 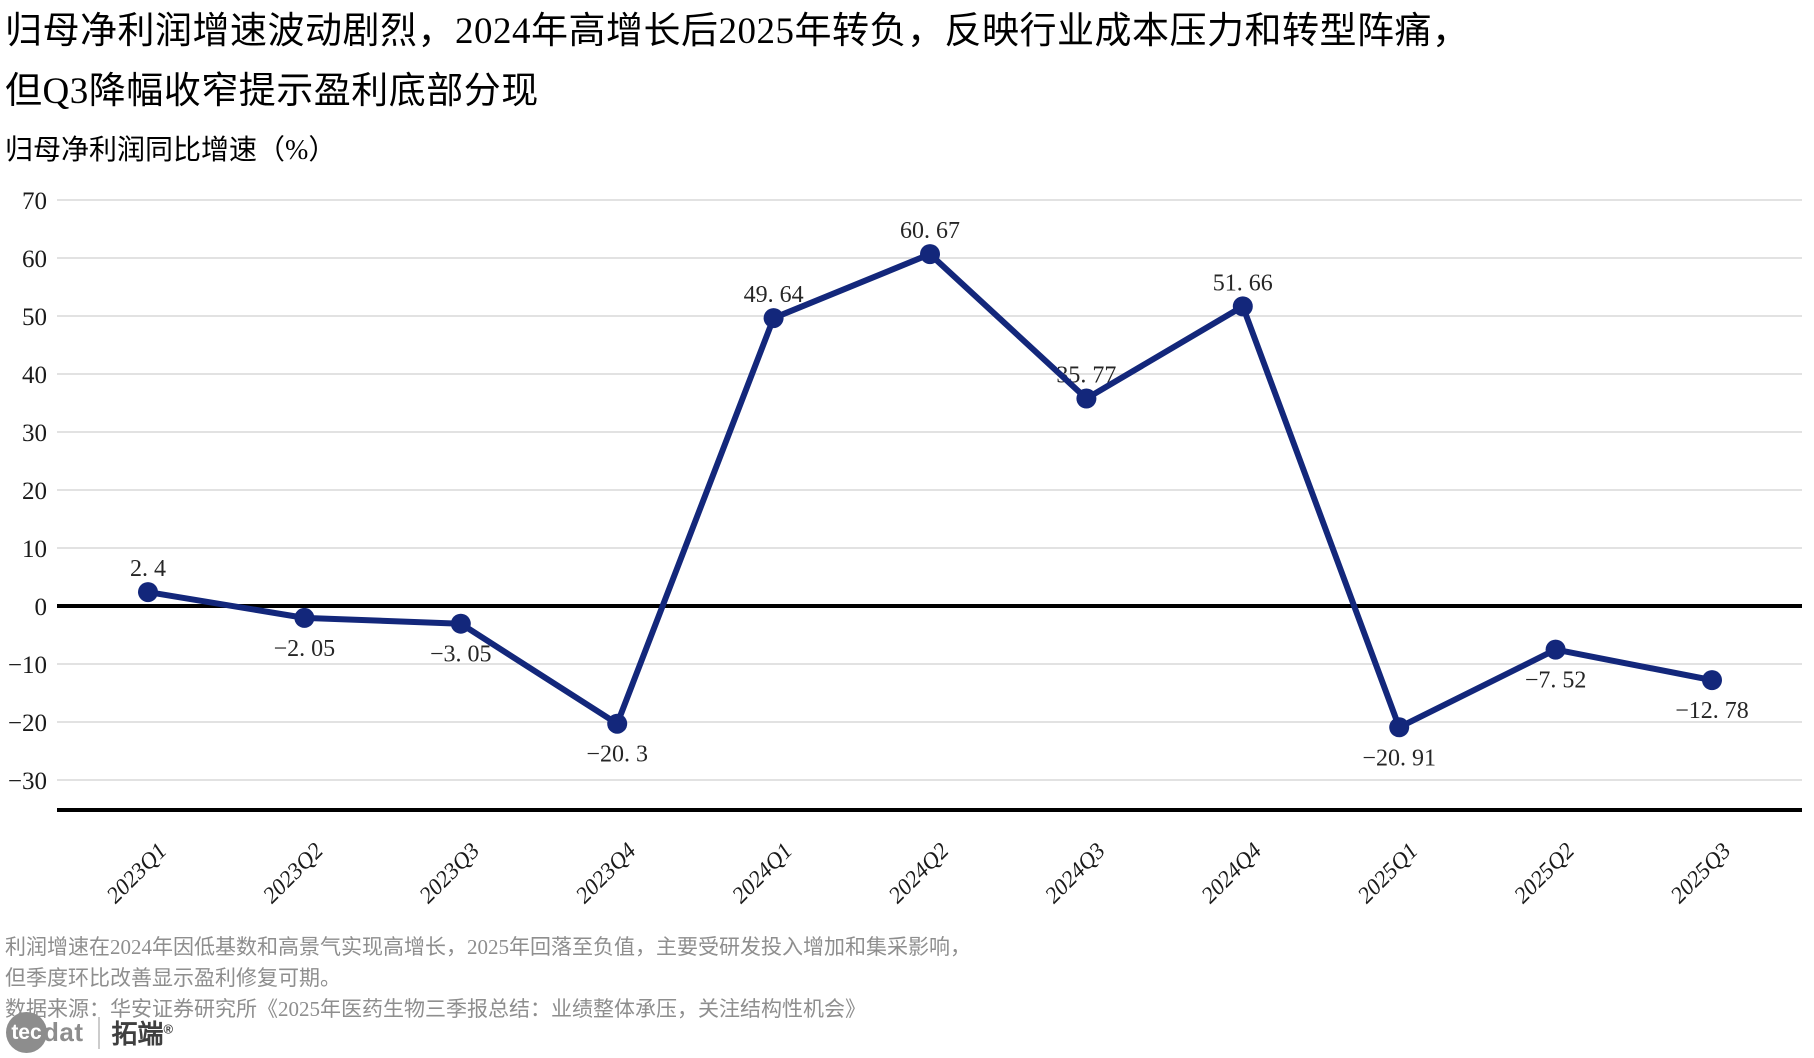 I want to click on y-tick-label: −20, so click(x=27, y=723).